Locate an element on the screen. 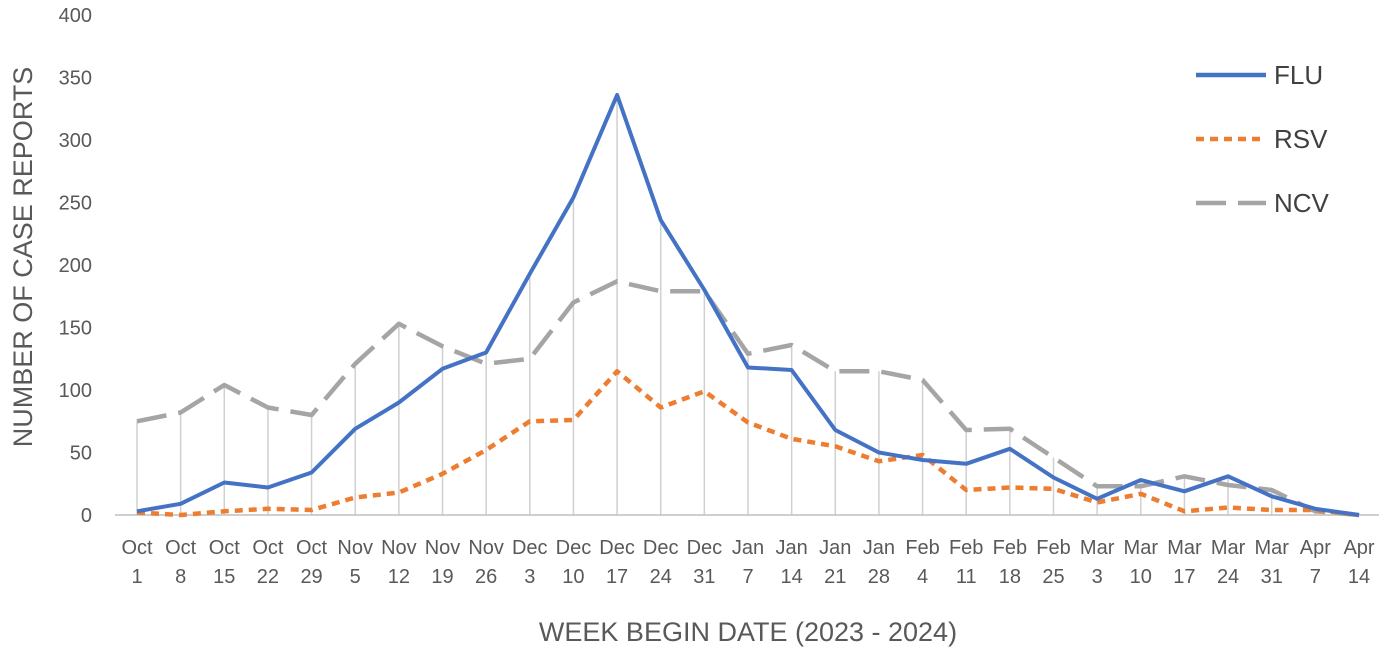  x-tick-label: Dec 31 is located at coordinates (705, 562).